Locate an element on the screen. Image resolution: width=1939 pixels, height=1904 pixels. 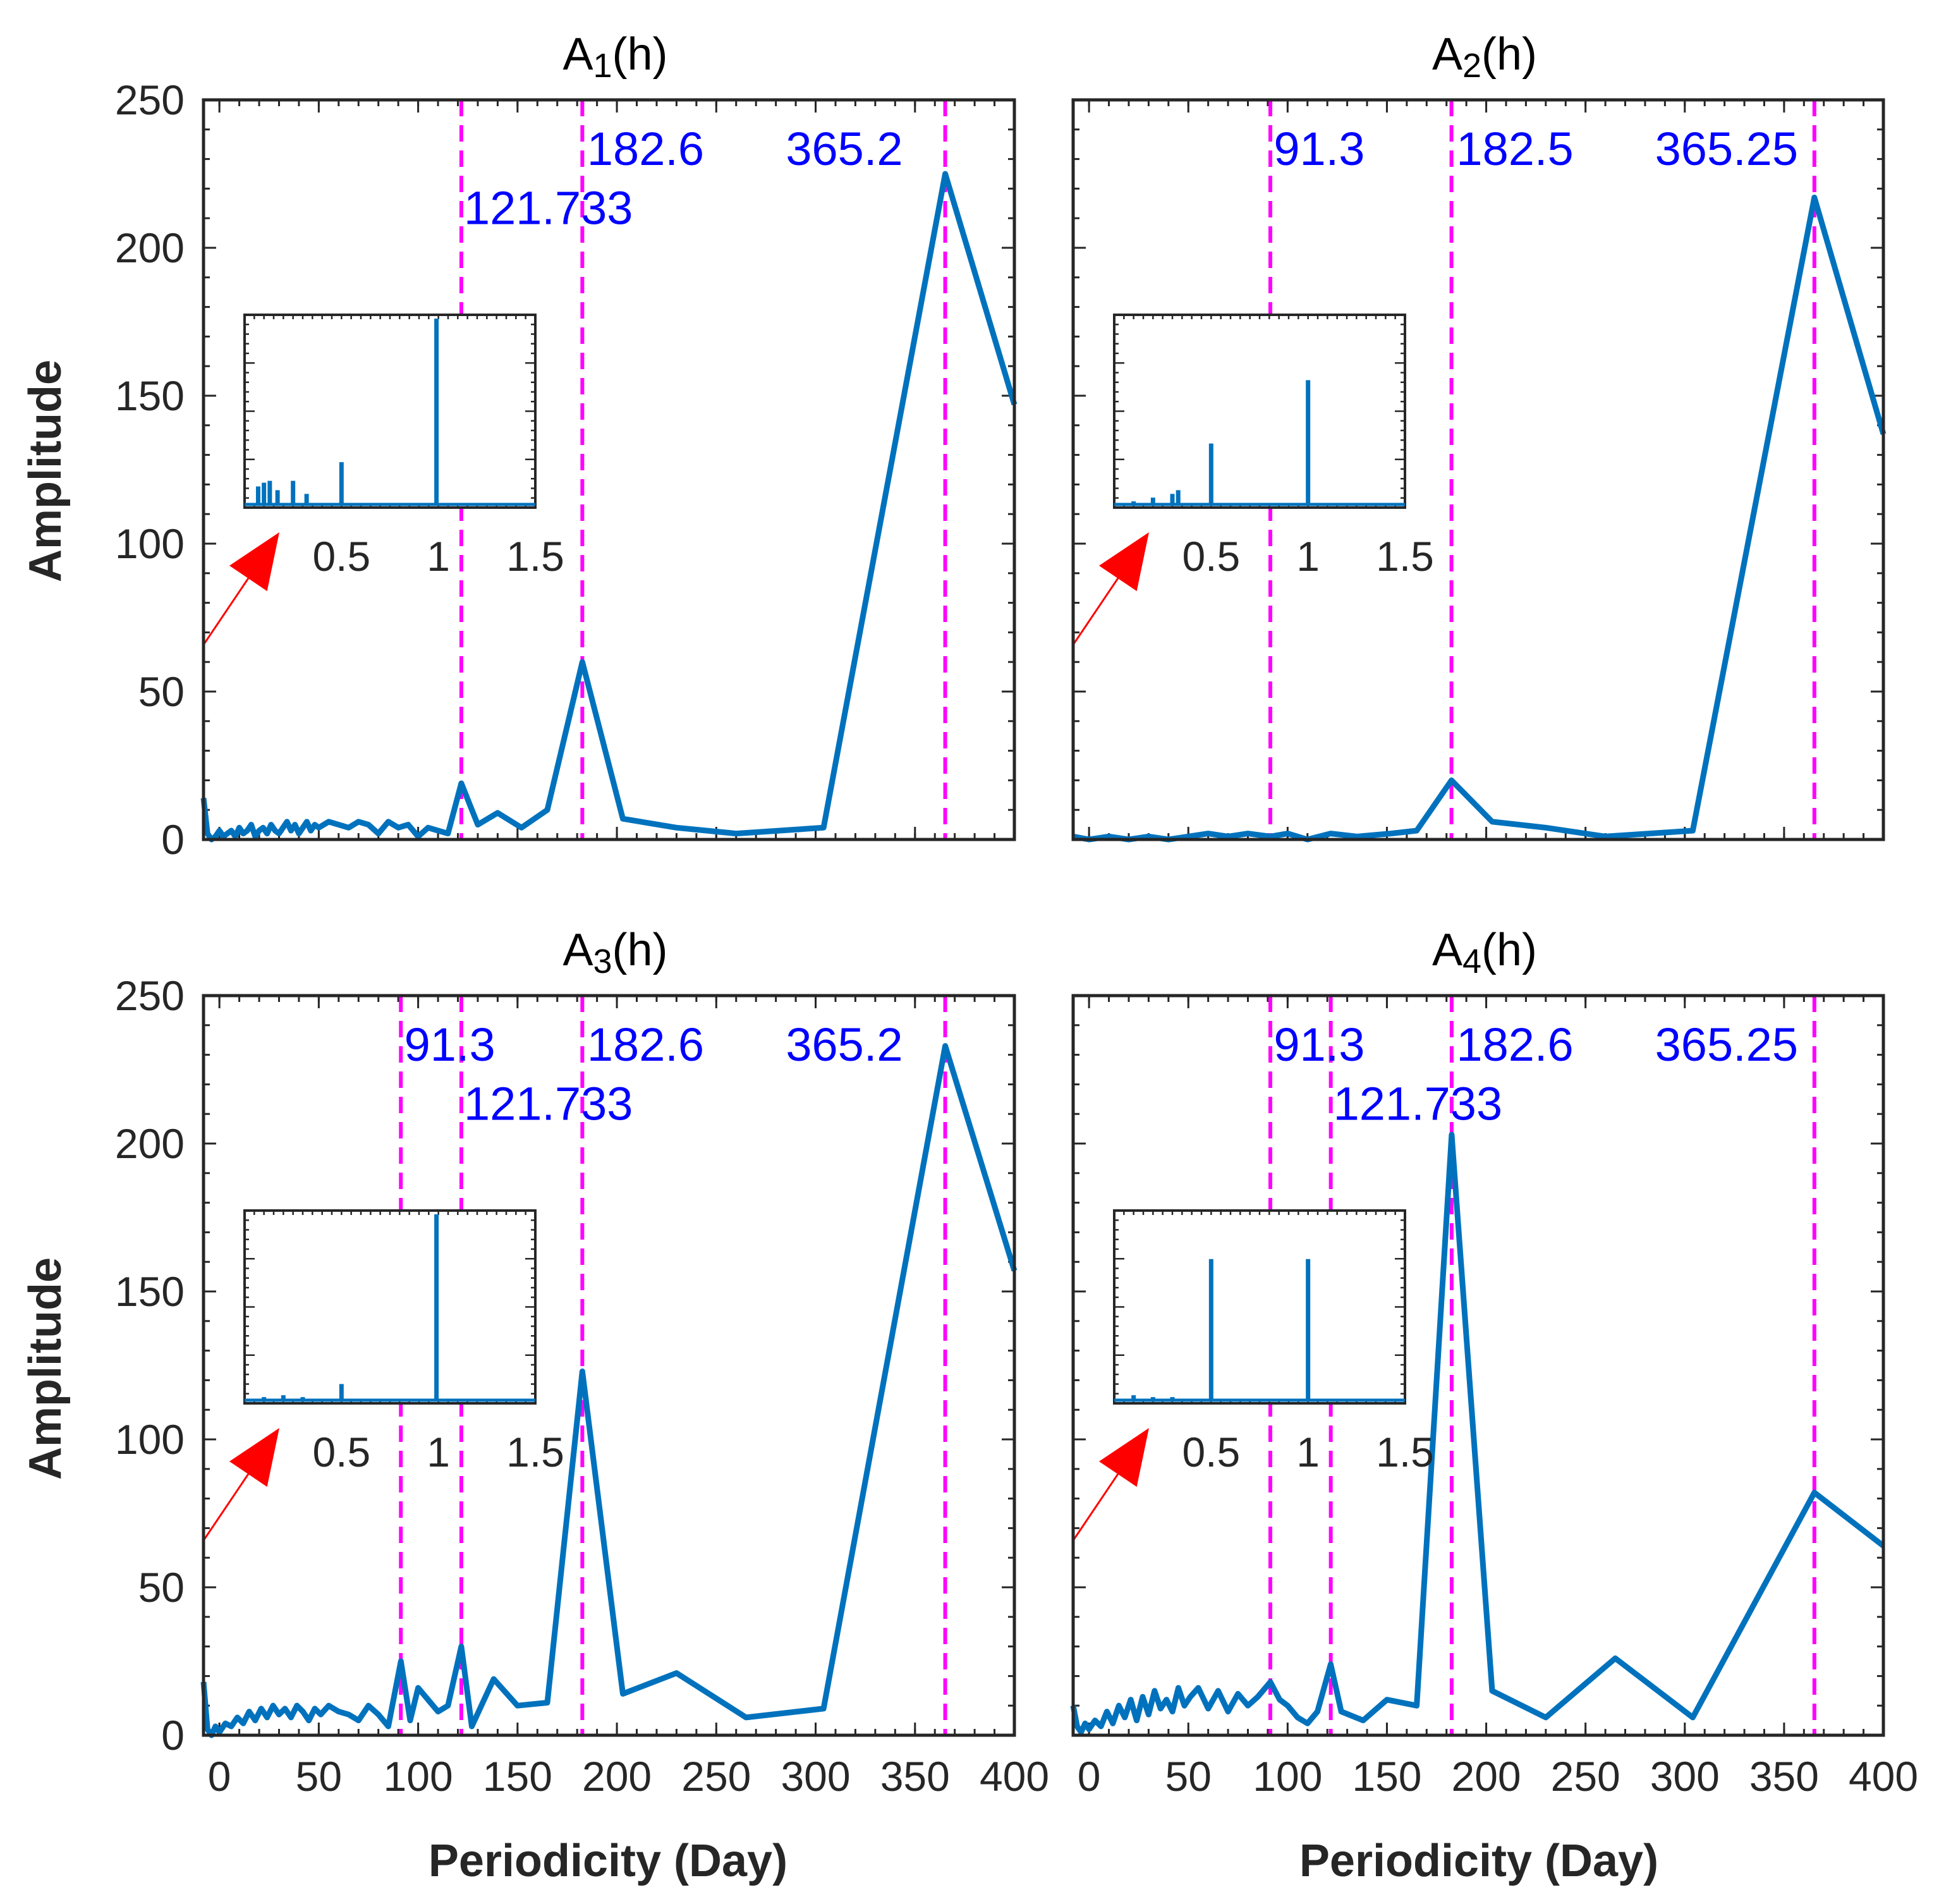
peak-label: 182.5 is located at coordinates (1514, 149).